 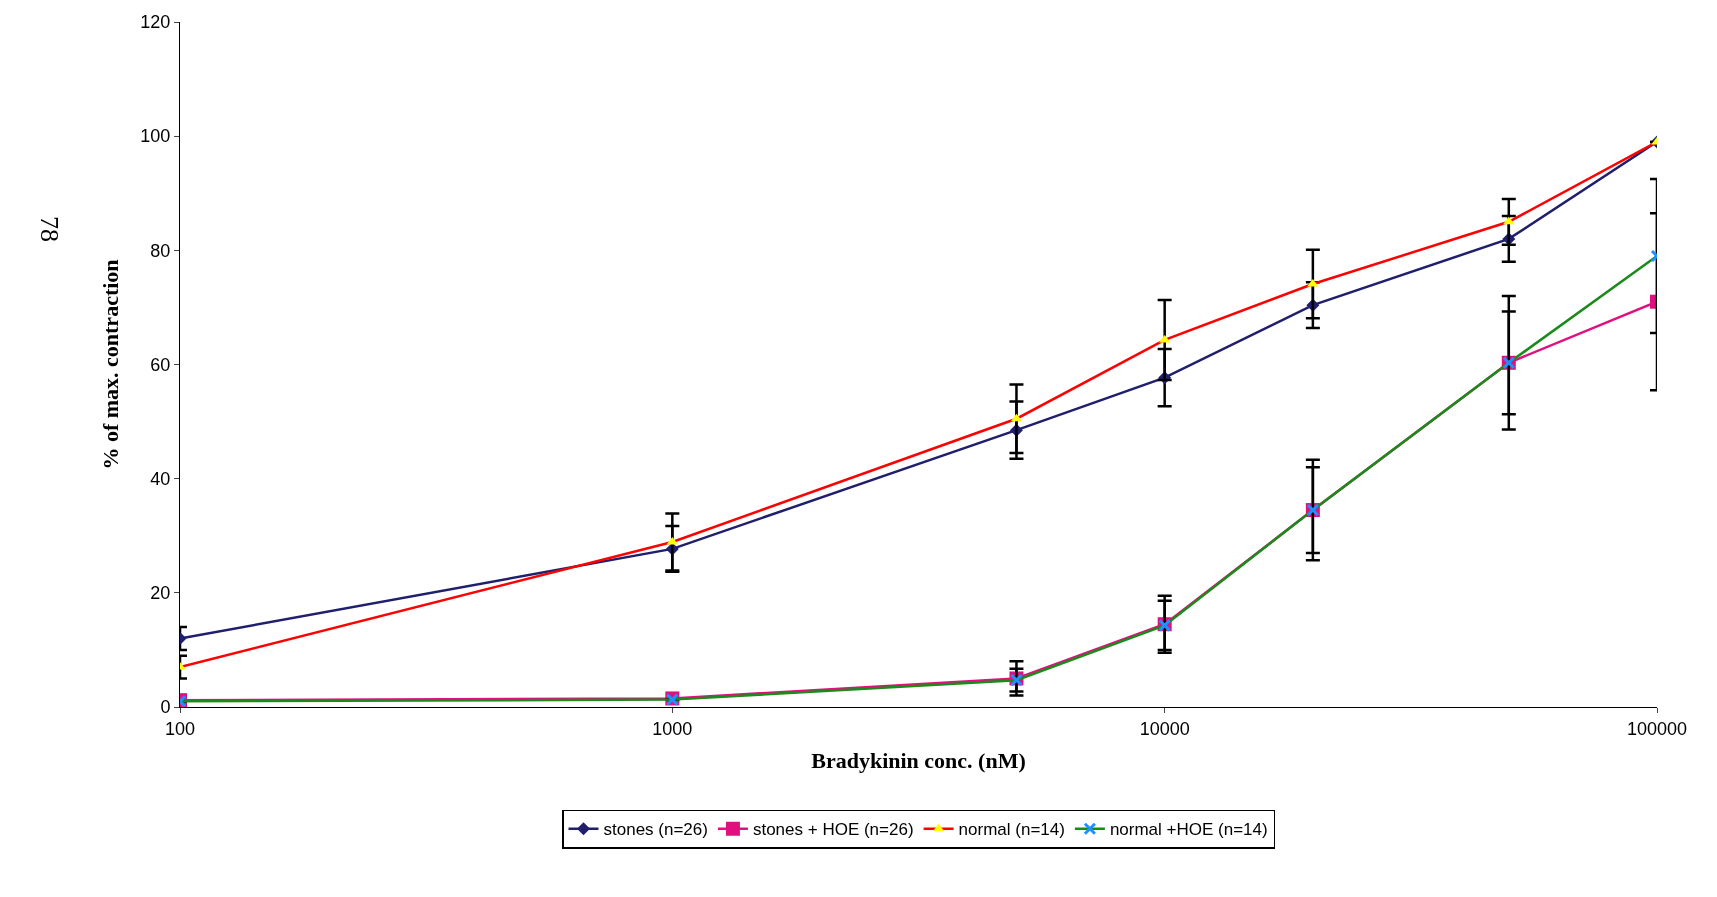 What do you see at coordinates (1011, 830) in the screenshot?
I see `legend-label: normal (n=14)` at bounding box center [1011, 830].